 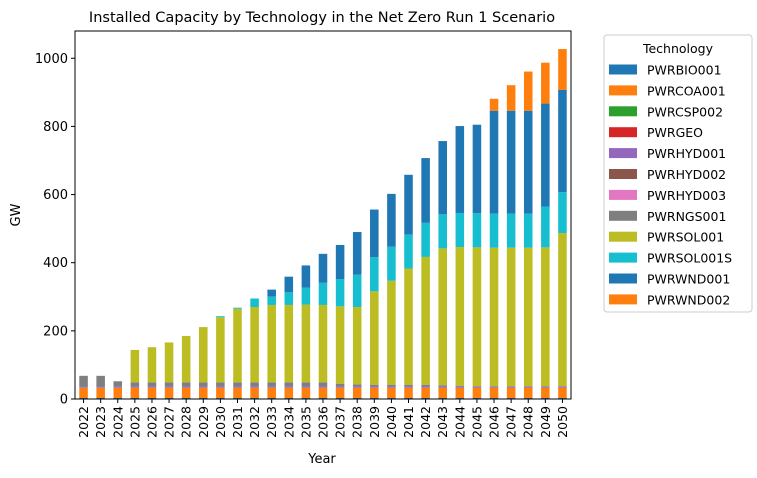 What do you see at coordinates (408, 422) in the screenshot?
I see `x-tick-label: 2041` at bounding box center [408, 422].